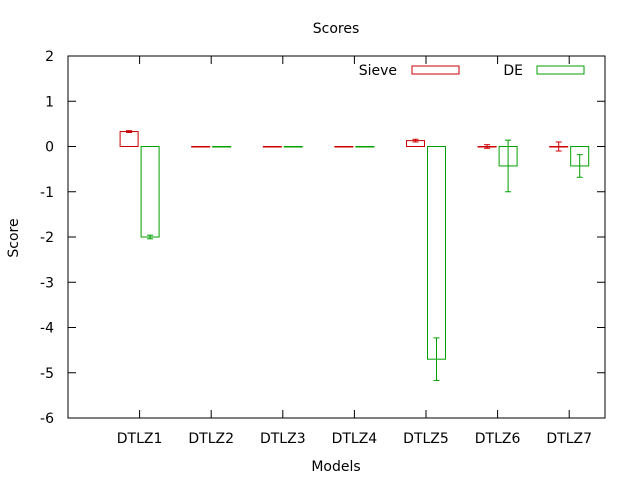 Image resolution: width=640 pixels, height=480 pixels. Describe the element at coordinates (211, 439) in the screenshot. I see `x-tick-label: DTLZ2` at that location.